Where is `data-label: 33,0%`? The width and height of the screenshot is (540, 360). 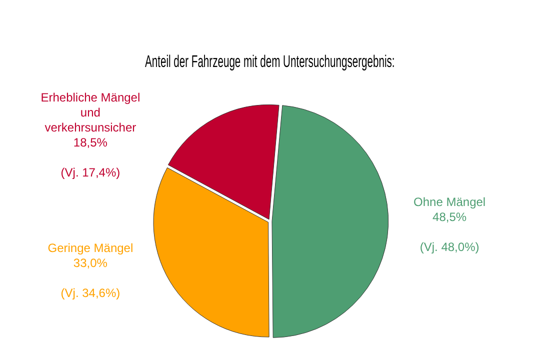 data-label: 33,0% is located at coordinates (90, 263).